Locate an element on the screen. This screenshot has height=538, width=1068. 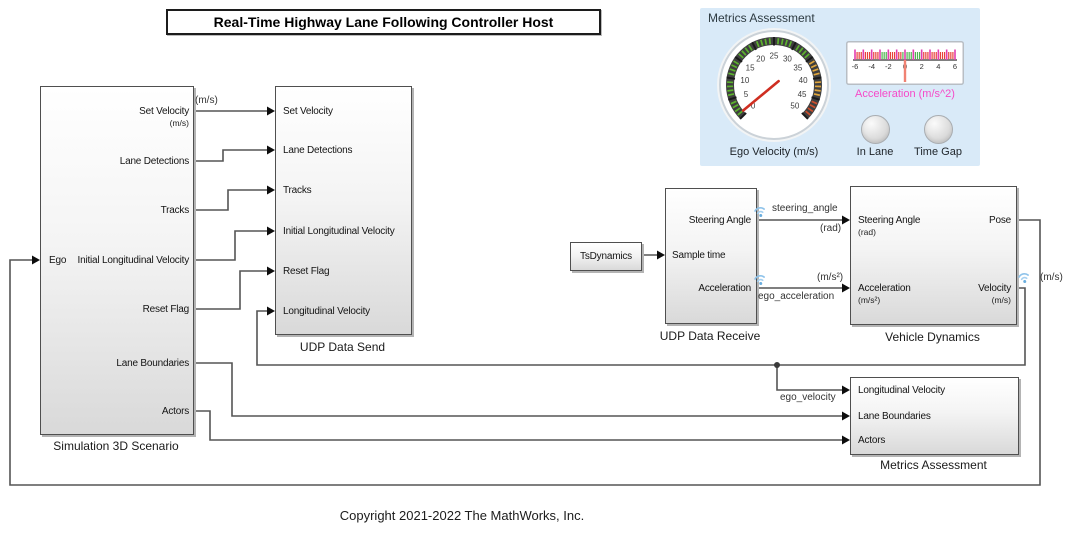
label-vehicle-dynamics: Vehicle Dynamics is located at coordinates (932, 337).